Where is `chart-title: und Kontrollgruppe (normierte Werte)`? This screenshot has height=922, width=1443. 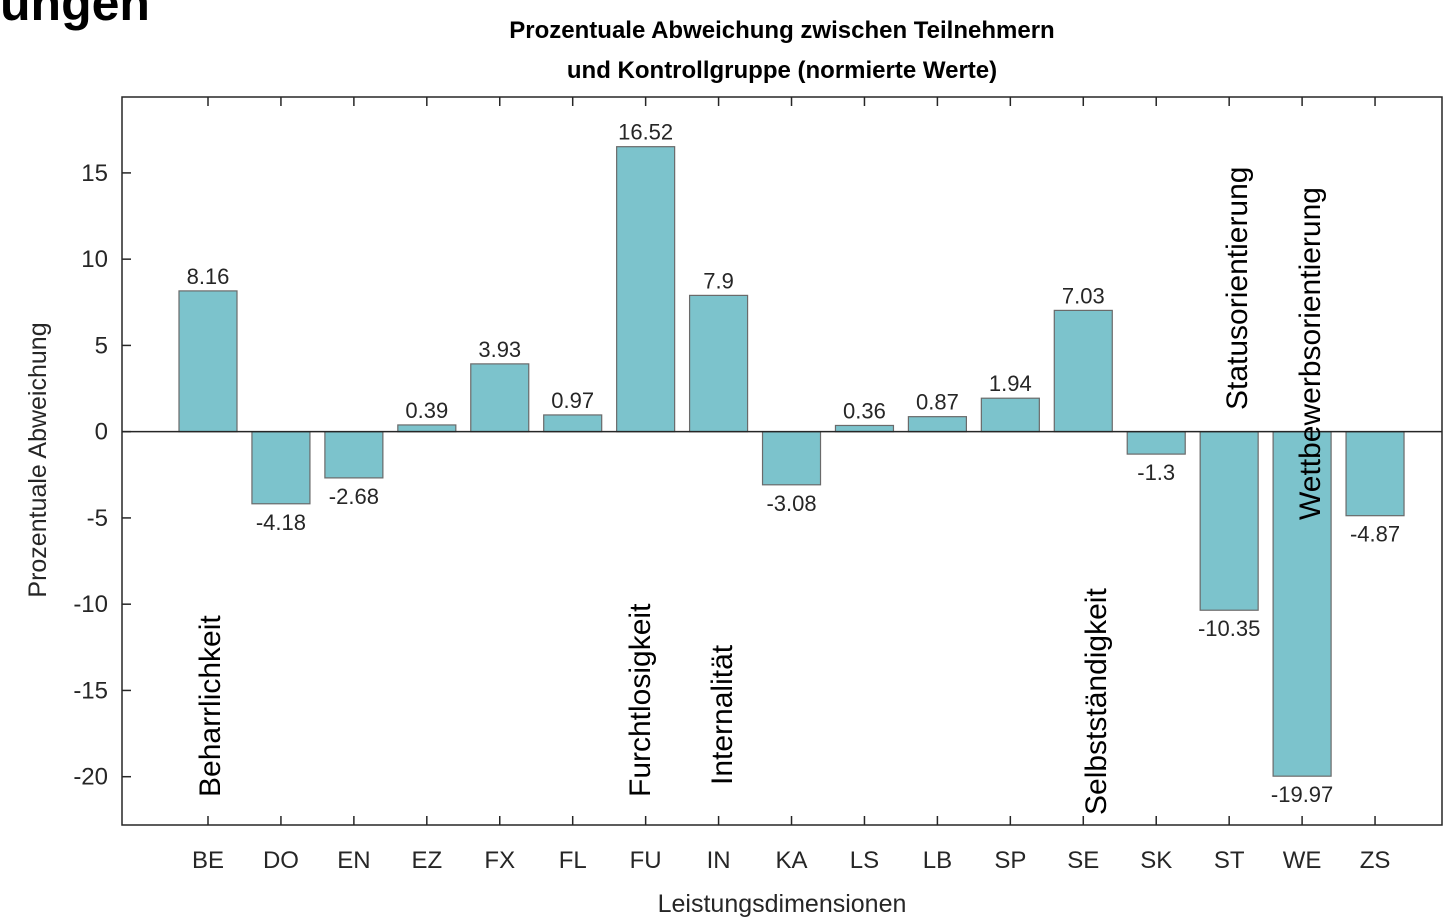 chart-title: und Kontrollgruppe (normierte Werte) is located at coordinates (782, 70).